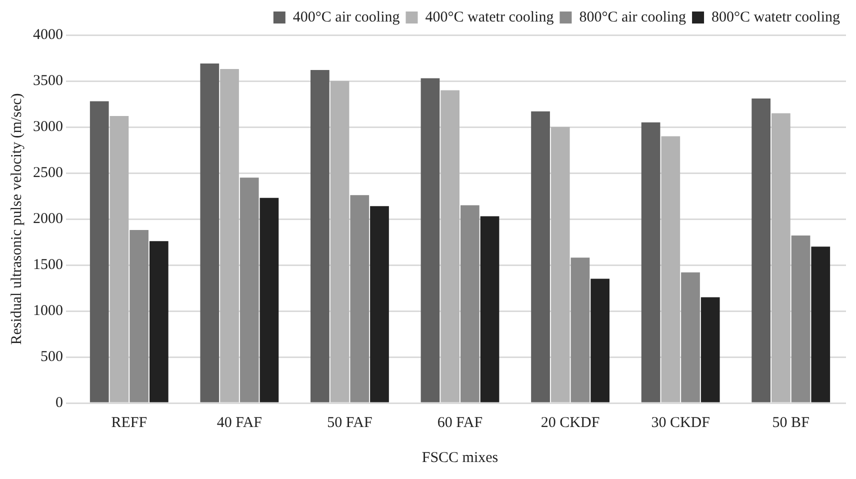 This screenshot has height=479, width=856. I want to click on y-axis-title: Residual ultrasonic pulse velocity (m/sec), so click(16, 219).